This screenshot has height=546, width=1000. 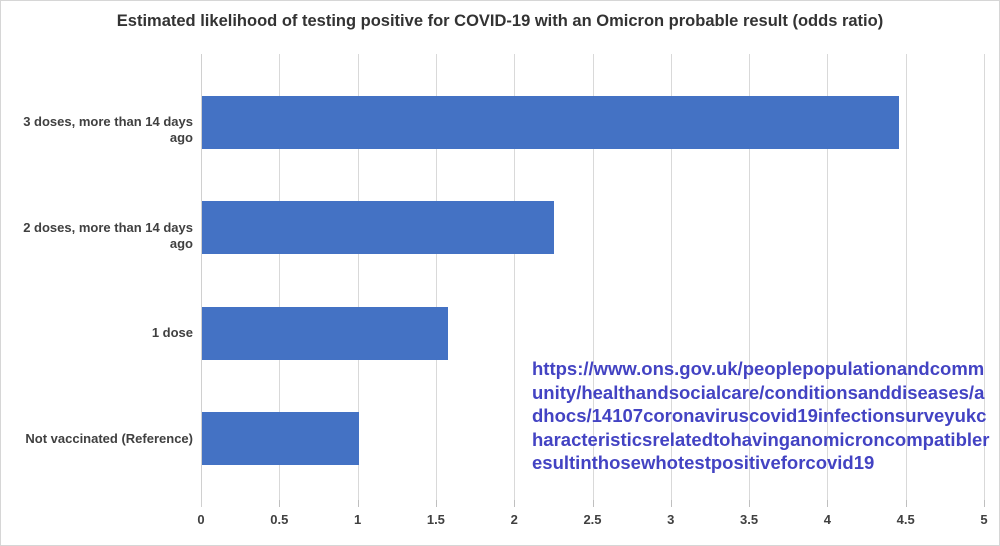 What do you see at coordinates (109, 438) in the screenshot?
I see `category-label: Not vaccinated (Reference)` at bounding box center [109, 438].